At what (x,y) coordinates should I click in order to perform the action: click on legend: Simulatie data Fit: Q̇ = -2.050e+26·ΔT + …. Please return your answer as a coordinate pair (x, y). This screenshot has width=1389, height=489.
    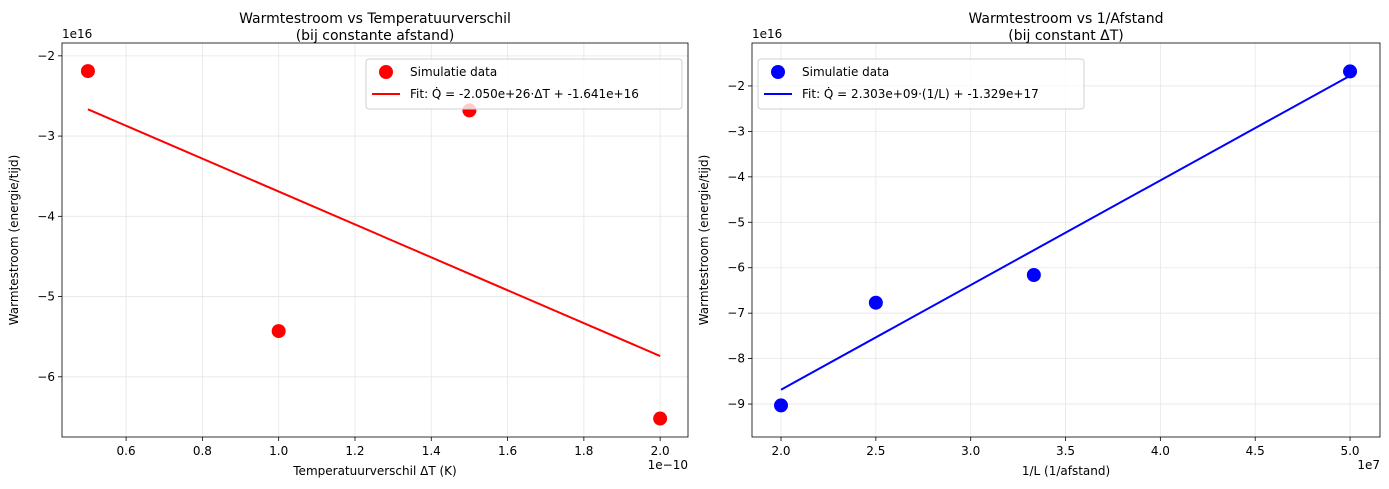
    Looking at the image, I should click on (524, 84).